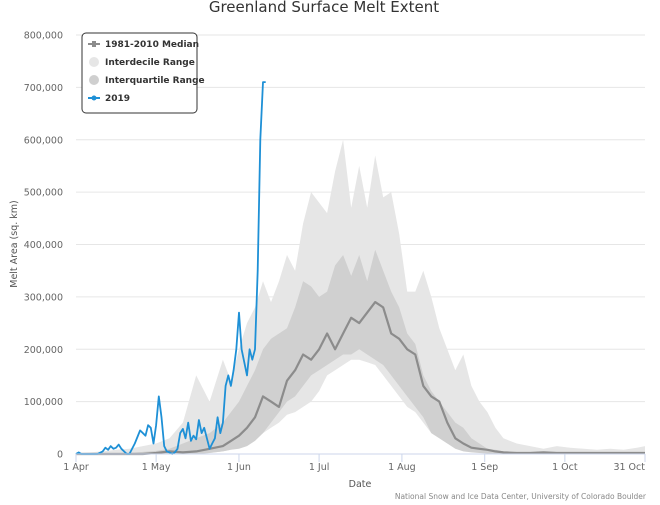  I want to click on x-tick-label: 1 Aug, so click(402, 467).